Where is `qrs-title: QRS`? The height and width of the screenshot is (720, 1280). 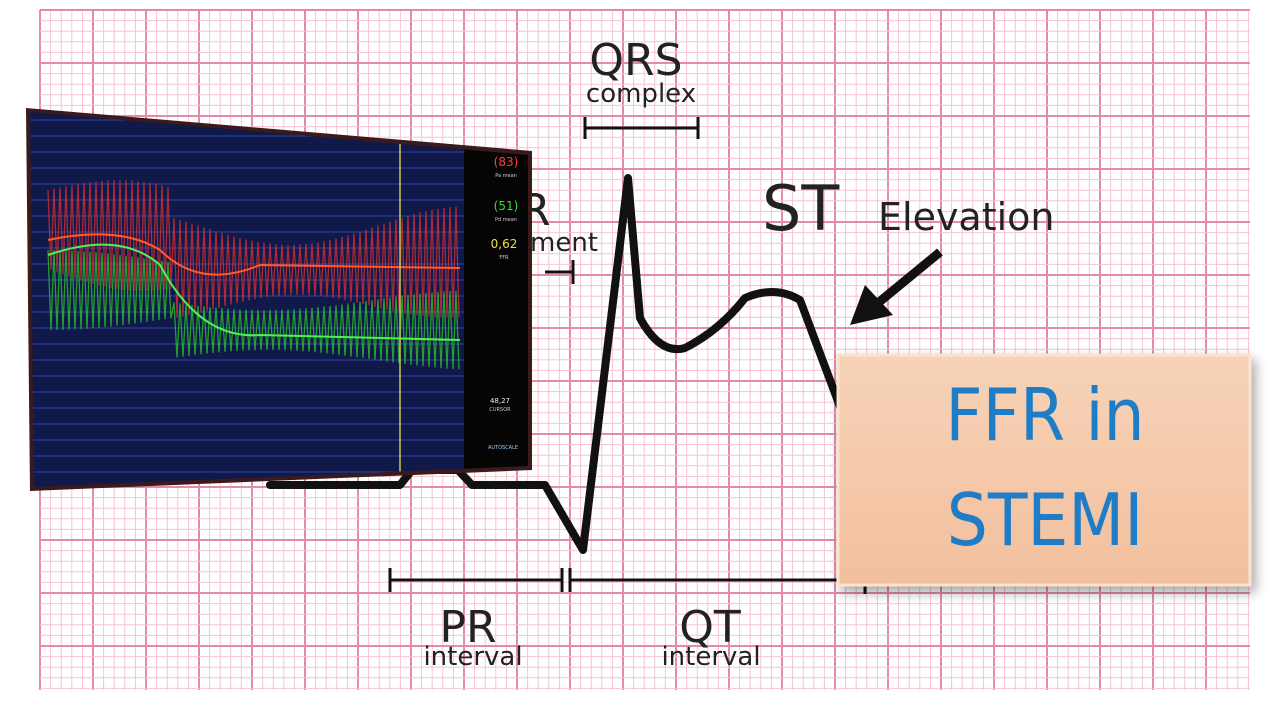
qrs-title: QRS is located at coordinates (635, 60).